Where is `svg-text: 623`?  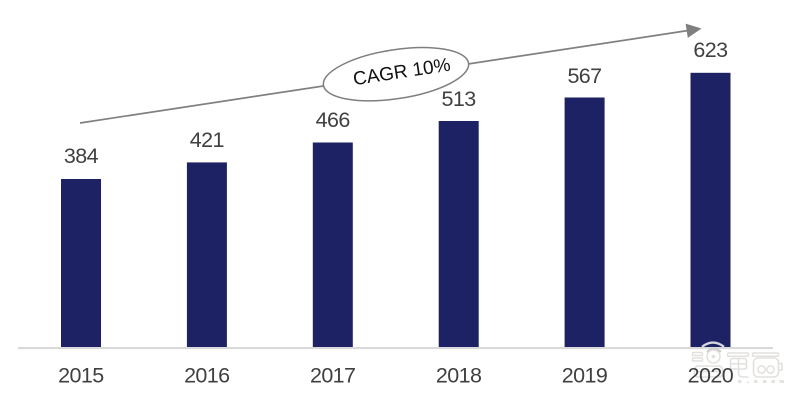
svg-text: 623 is located at coordinates (710, 50).